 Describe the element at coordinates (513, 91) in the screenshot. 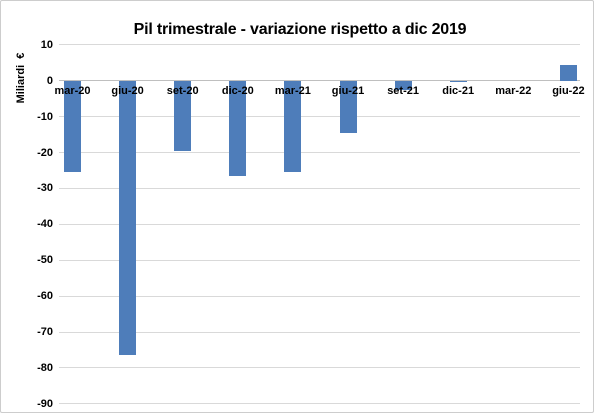

I see `x-category-label: mar-22` at that location.